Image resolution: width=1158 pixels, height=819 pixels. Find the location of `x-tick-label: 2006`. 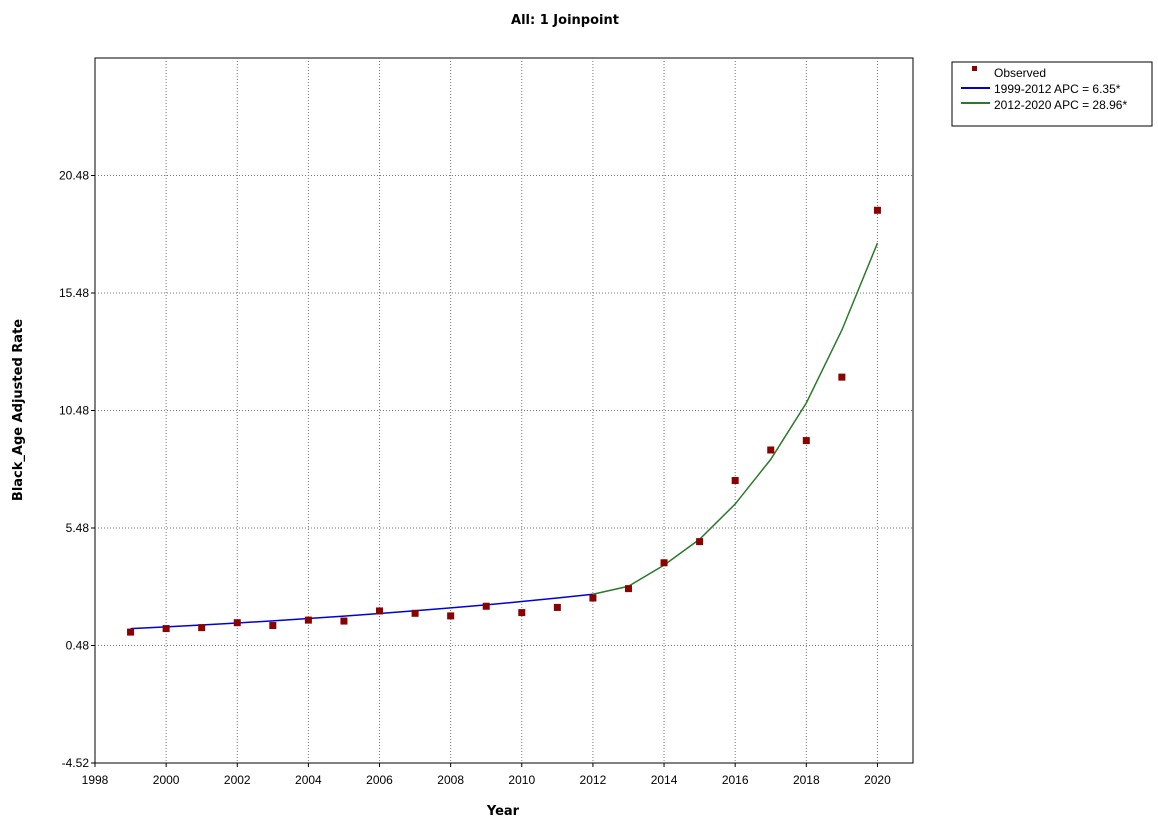

x-tick-label: 2006 is located at coordinates (379, 780).